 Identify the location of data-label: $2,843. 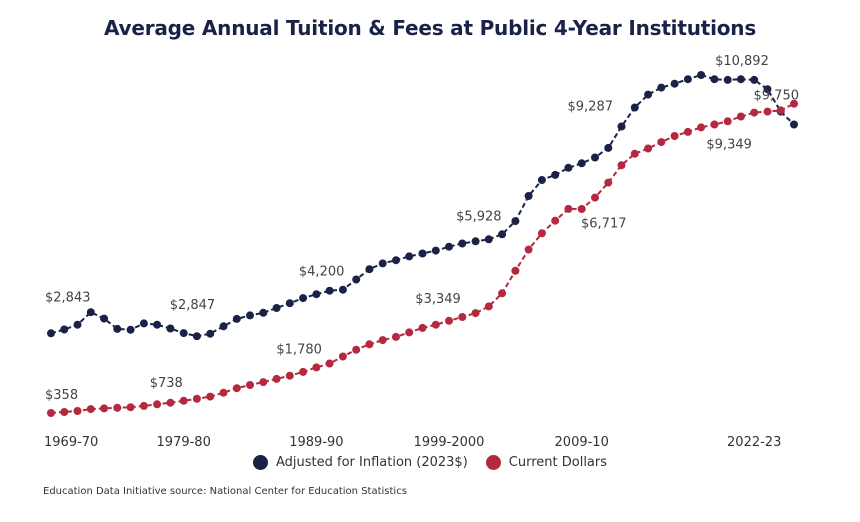
(68, 297).